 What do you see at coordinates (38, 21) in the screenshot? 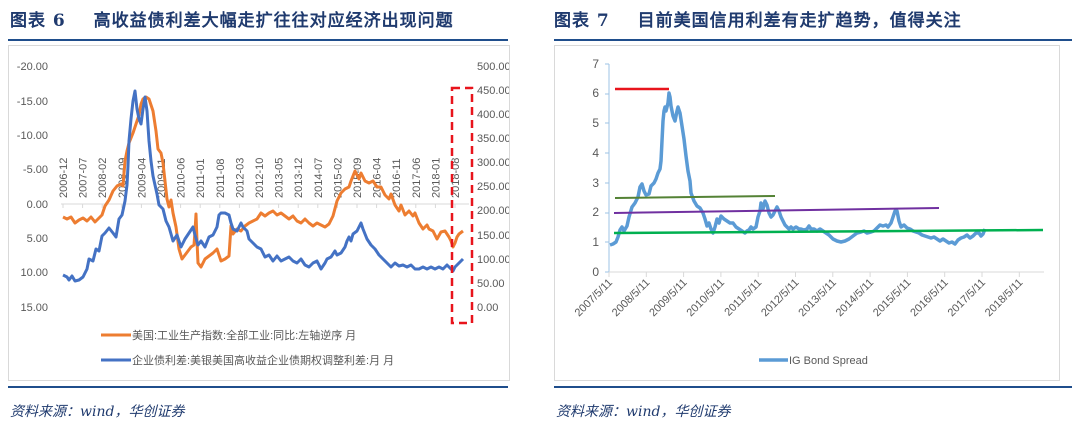
I see `figure-6-label: 图表 6` at bounding box center [38, 21].